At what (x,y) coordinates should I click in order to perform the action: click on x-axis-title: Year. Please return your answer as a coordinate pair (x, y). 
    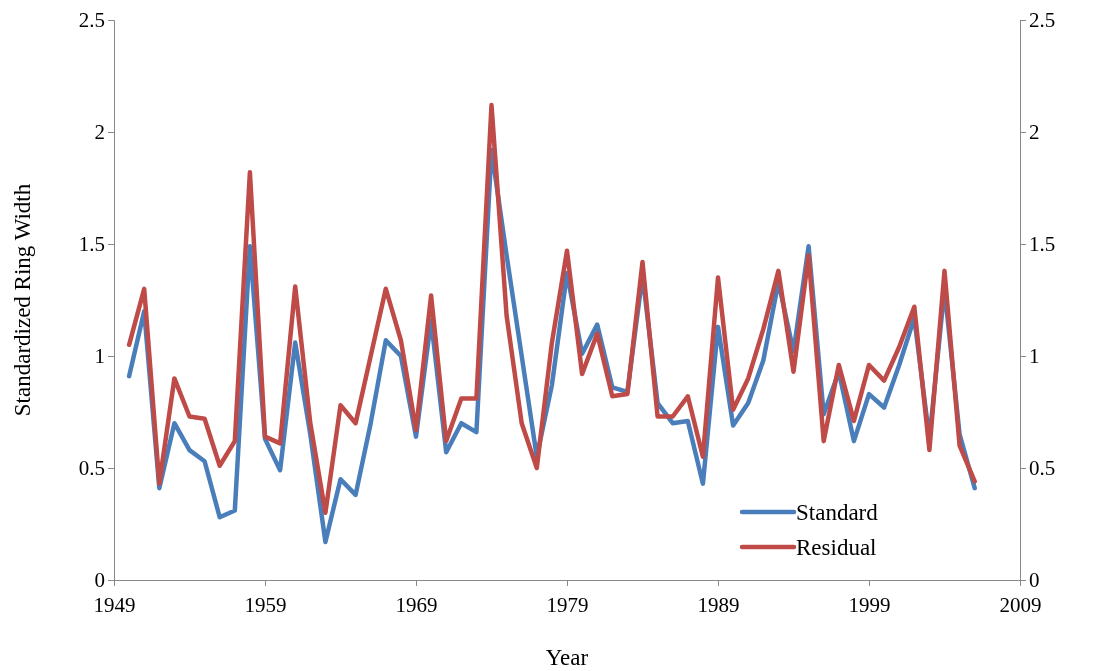
    Looking at the image, I should click on (567, 657).